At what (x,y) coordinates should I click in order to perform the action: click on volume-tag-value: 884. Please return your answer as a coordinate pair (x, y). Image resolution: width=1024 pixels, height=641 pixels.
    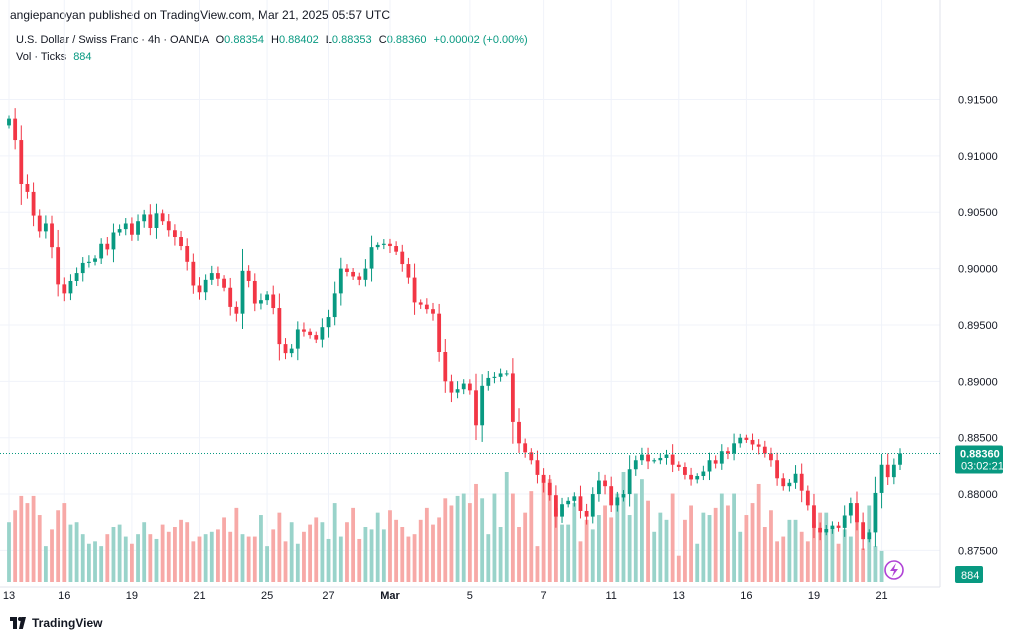
    Looking at the image, I should click on (970, 576).